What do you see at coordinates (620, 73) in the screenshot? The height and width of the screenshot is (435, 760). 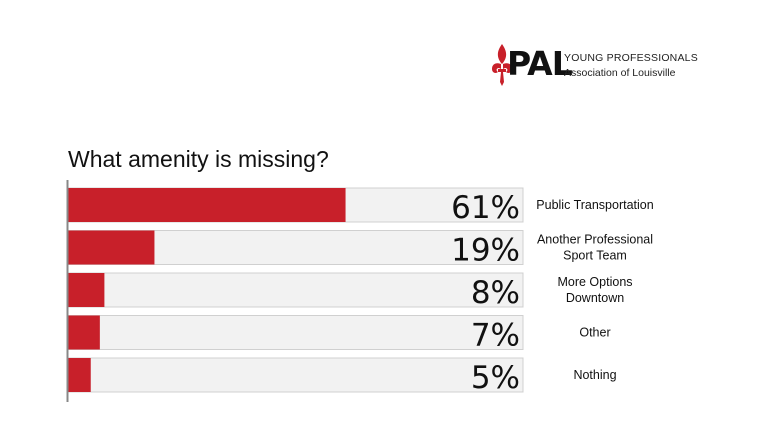 I see `logo-line-2: Association of Louisville` at bounding box center [620, 73].